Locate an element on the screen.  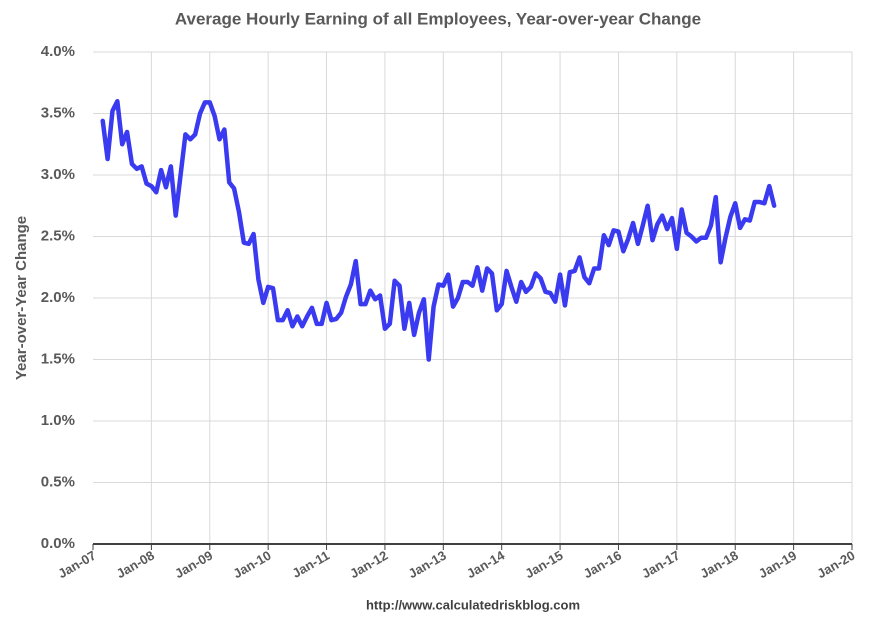
y-tick-label: 1.5% is located at coordinates (58, 358).